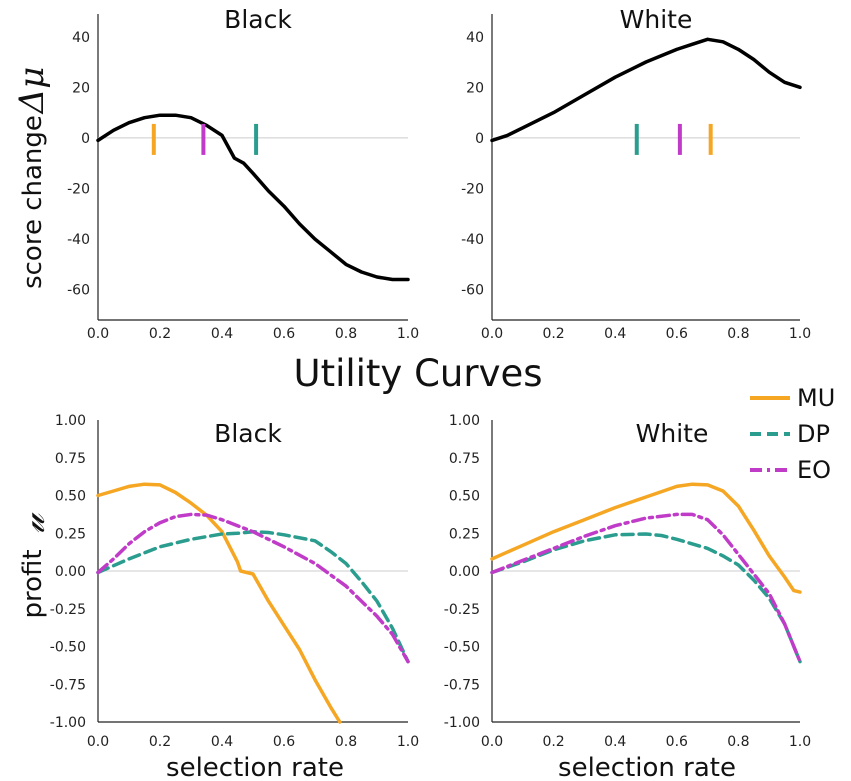 The height and width of the screenshot is (781, 851). Describe the element at coordinates (32, 91) in the screenshot. I see `top-ylabel-symbol: Δμ` at that location.